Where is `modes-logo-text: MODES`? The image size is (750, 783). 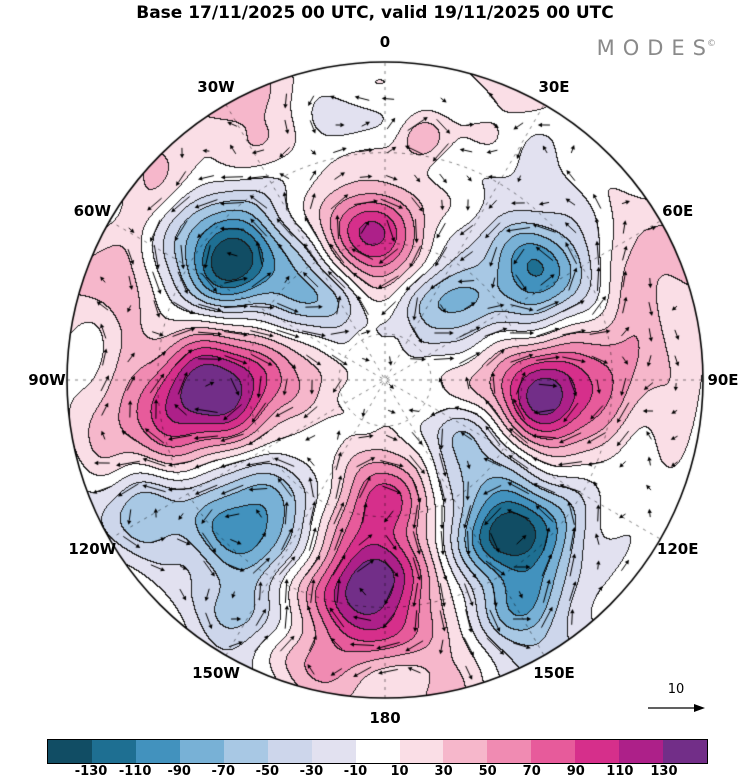 modes-logo-text: MODES is located at coordinates (655, 48).